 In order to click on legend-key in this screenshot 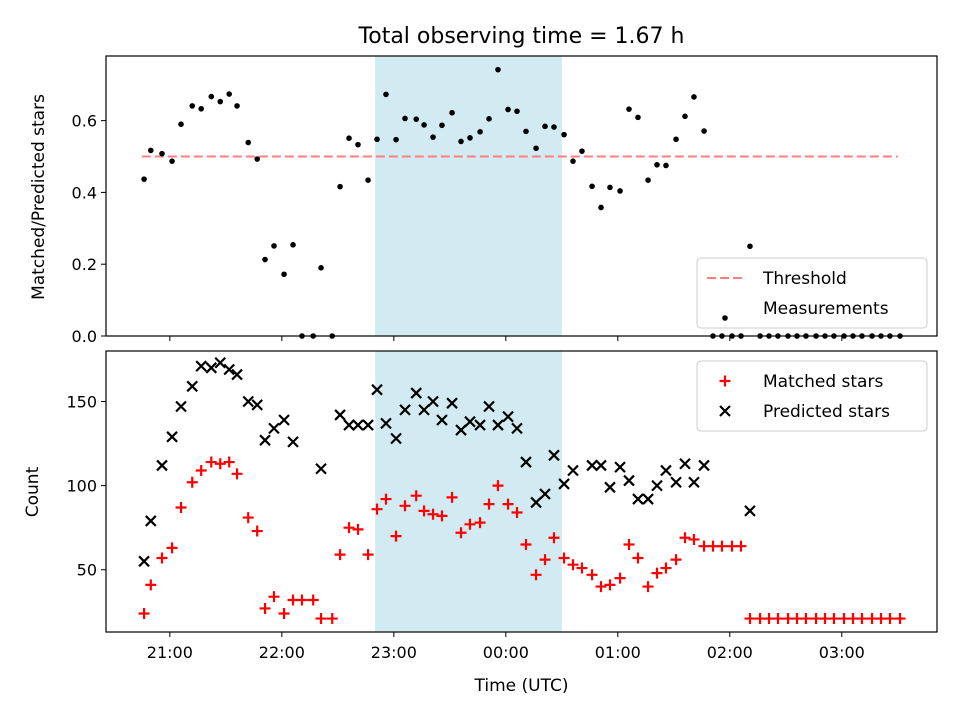, I will do `click(725, 411)`.